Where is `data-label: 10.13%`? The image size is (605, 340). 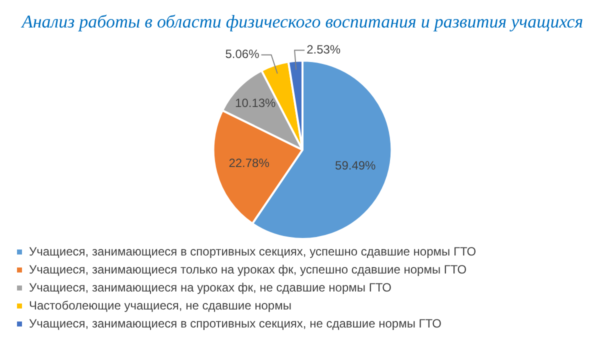
data-label: 10.13% is located at coordinates (255, 103).